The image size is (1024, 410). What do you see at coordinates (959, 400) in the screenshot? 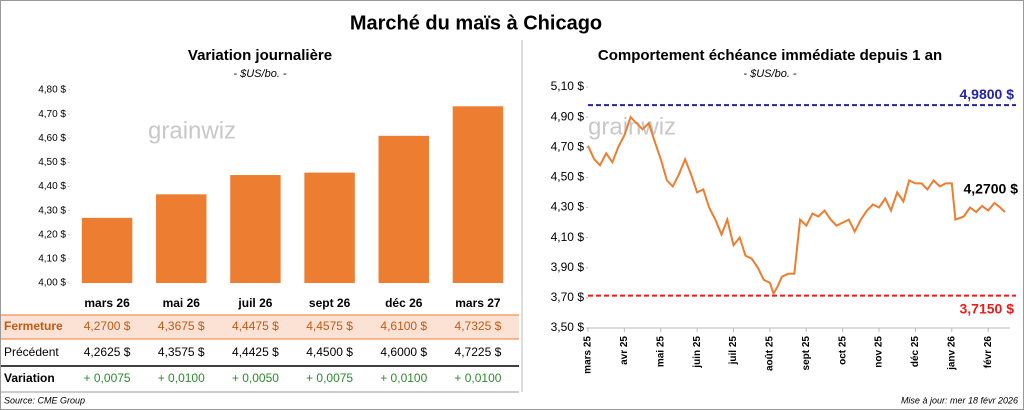
I see `update-date: Mise à jour: mer 18 févr 2026` at bounding box center [959, 400].